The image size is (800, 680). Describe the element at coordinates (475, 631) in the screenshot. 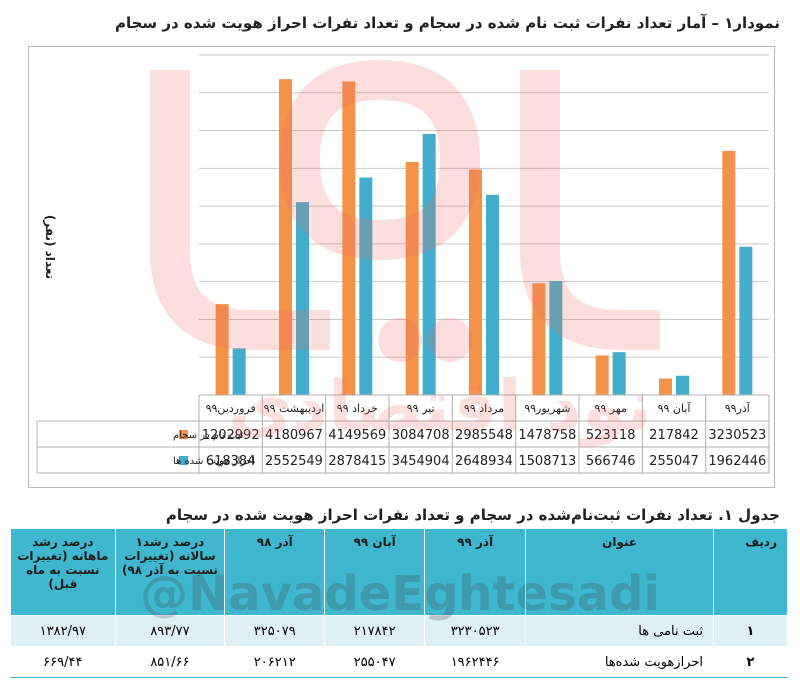

I see `cell-azar99: ۳۲۳۰۵۲۳` at that location.